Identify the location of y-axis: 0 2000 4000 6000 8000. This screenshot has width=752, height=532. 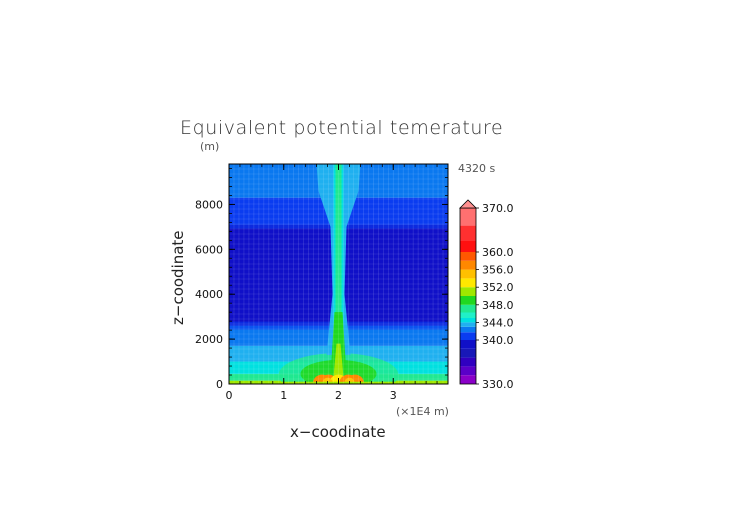
(321, 279).